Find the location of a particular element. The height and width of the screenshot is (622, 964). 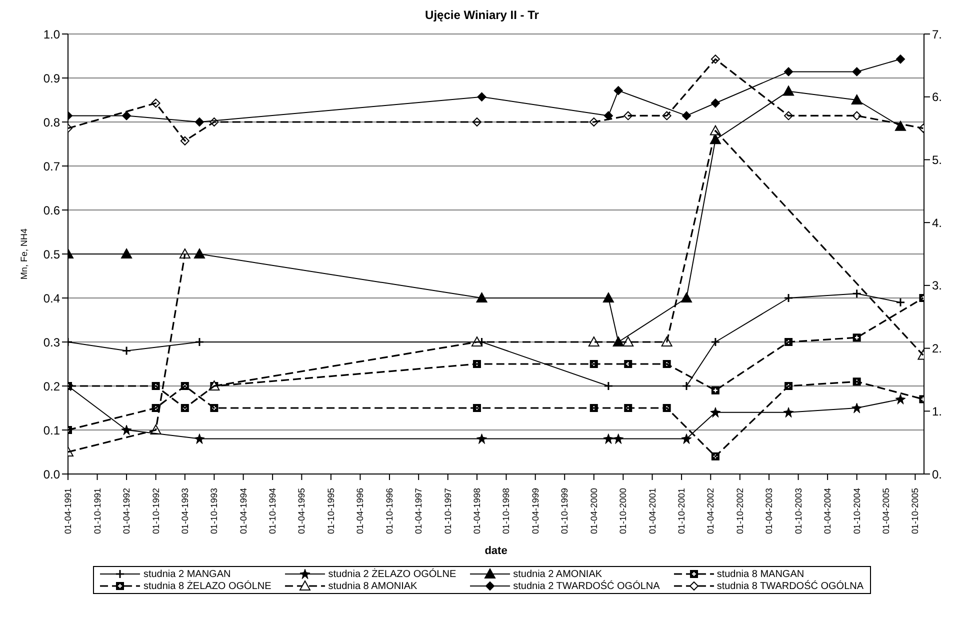

y2-tick-label: 6. is located at coordinates (937, 97).